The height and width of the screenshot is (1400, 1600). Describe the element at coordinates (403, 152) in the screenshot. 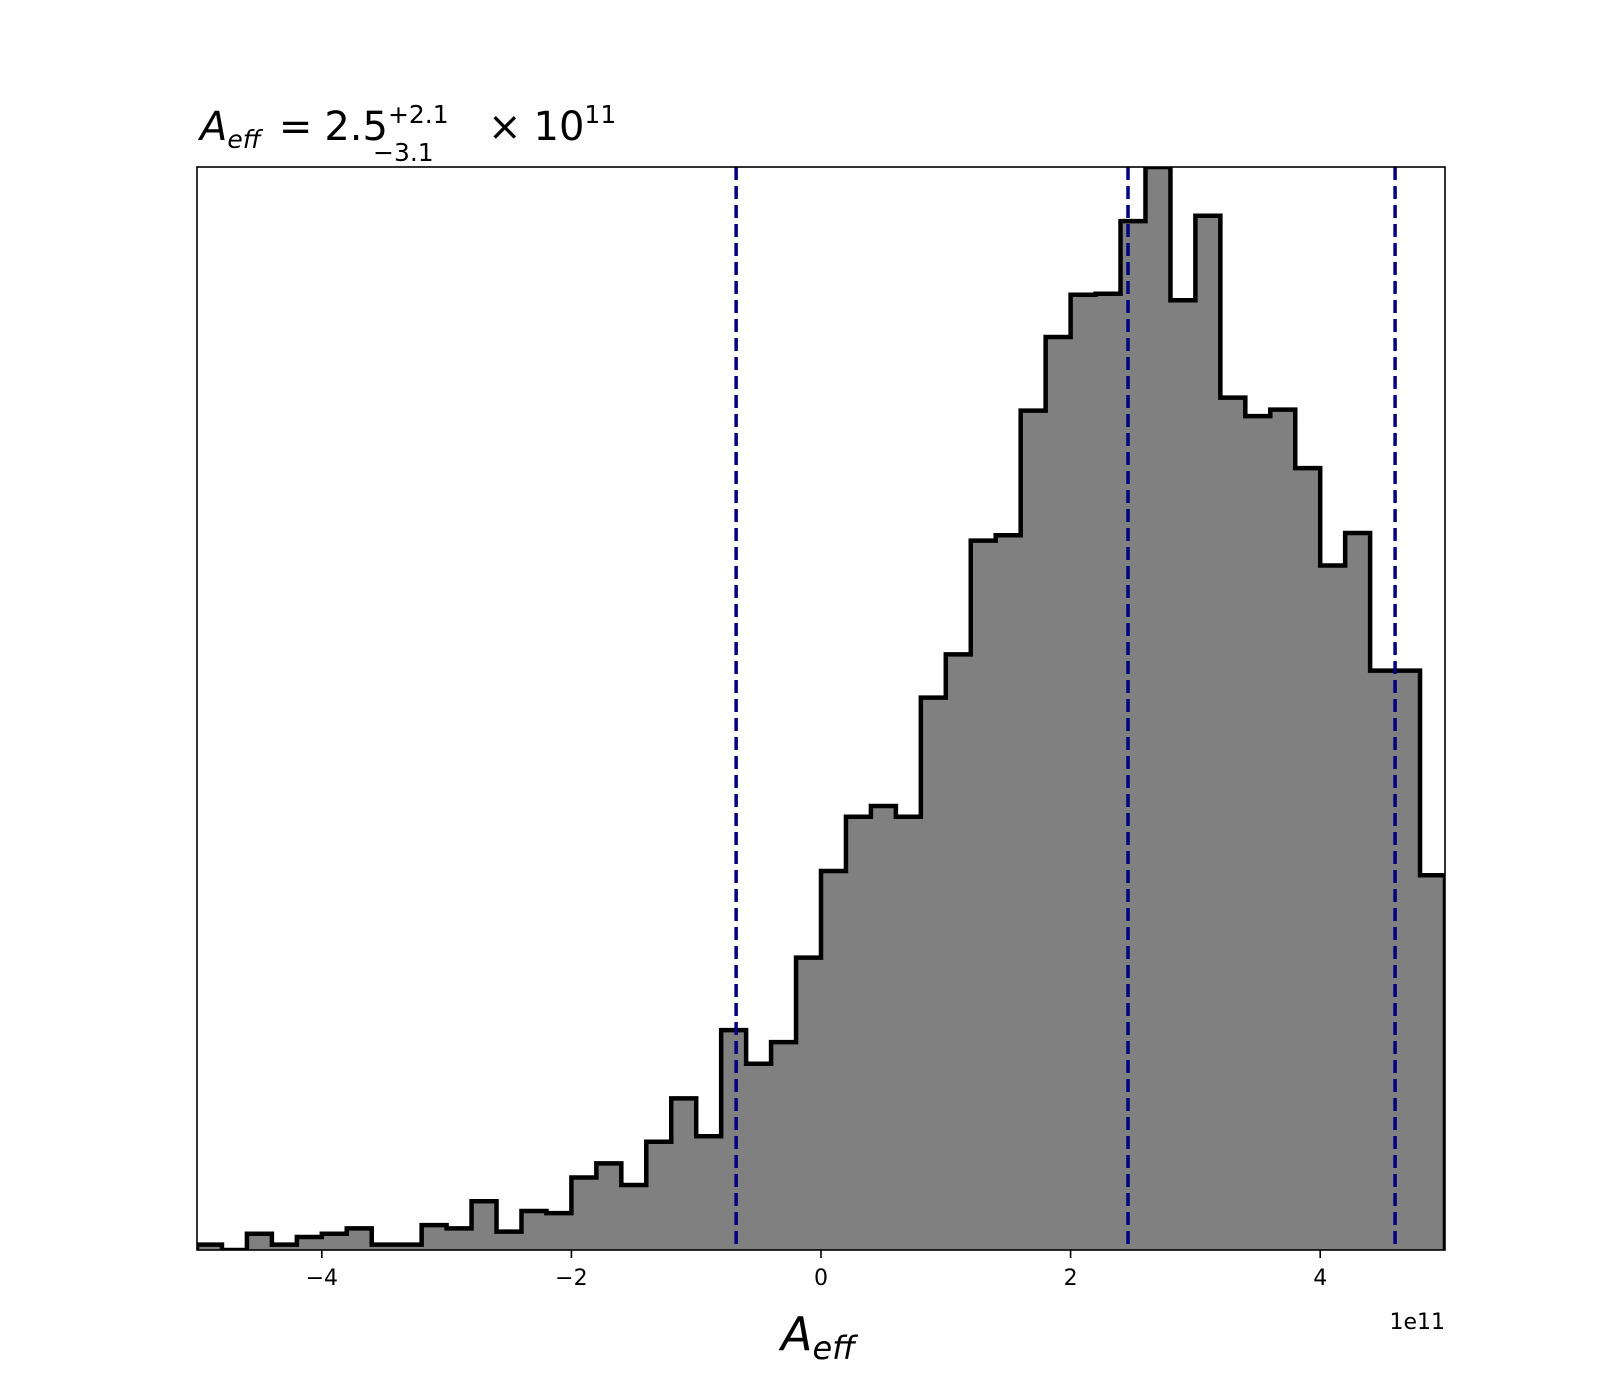

I see `title-error-minus: −3.1` at that location.